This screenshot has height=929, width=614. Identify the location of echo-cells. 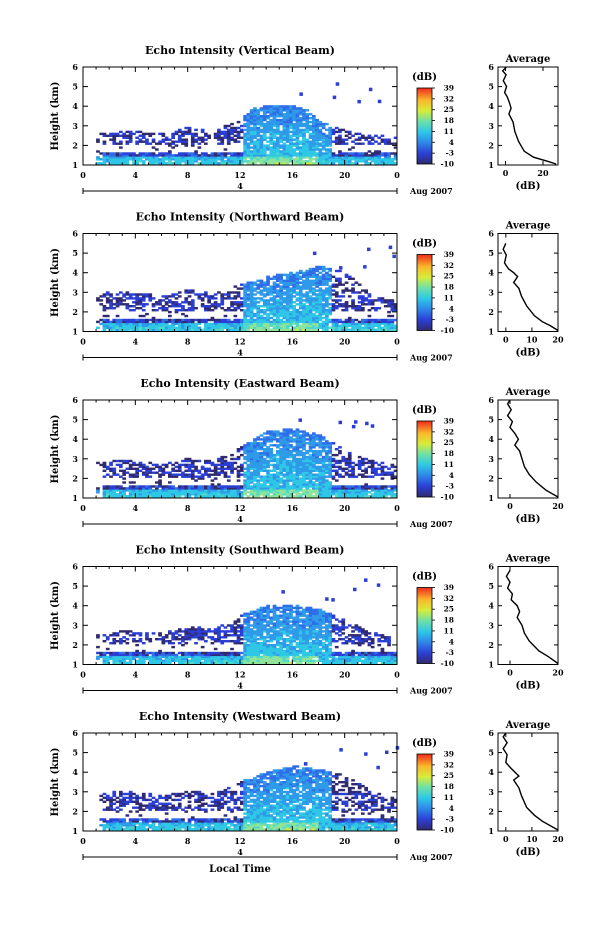
(247, 458).